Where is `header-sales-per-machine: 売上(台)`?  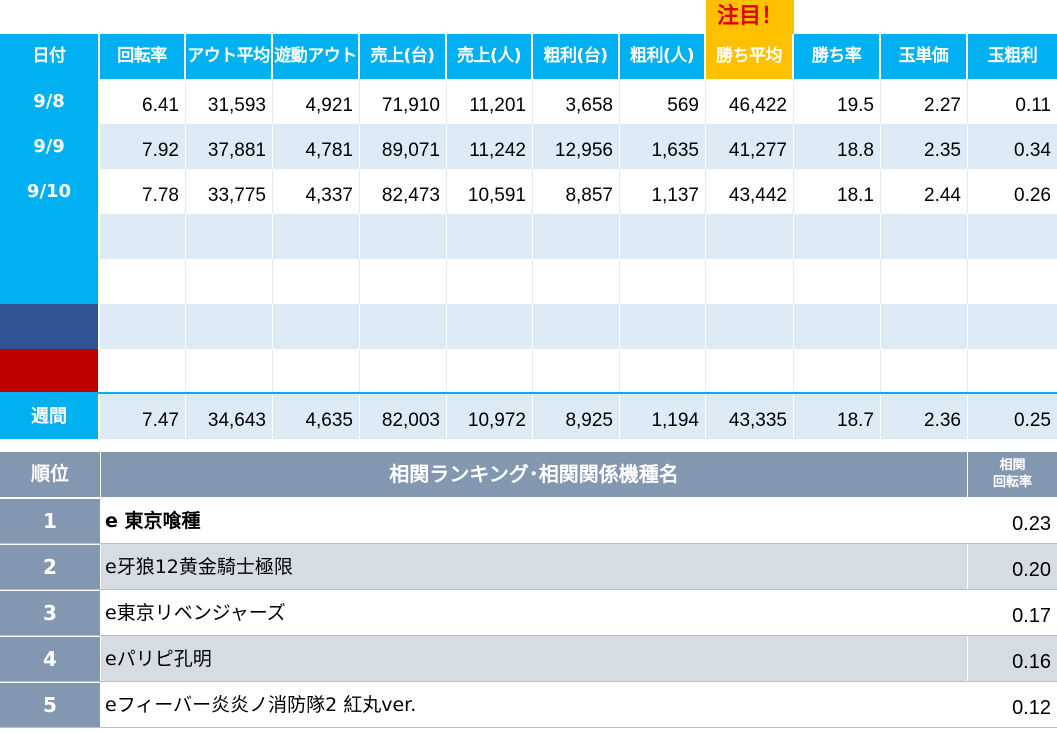
header-sales-per-machine: 売上(台) is located at coordinates (403, 56).